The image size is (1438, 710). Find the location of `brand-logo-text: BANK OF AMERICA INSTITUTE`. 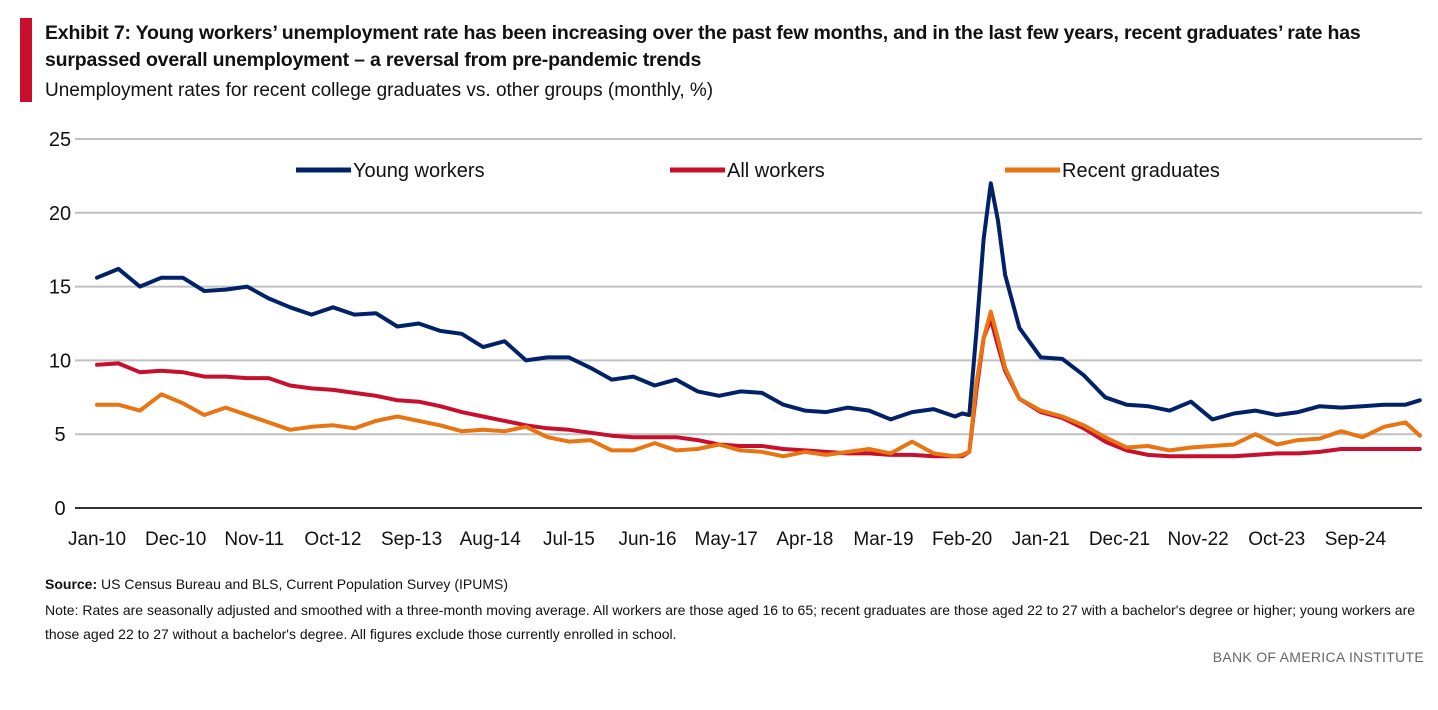

brand-logo-text: BANK OF AMERICA INSTITUTE is located at coordinates (1318, 657).